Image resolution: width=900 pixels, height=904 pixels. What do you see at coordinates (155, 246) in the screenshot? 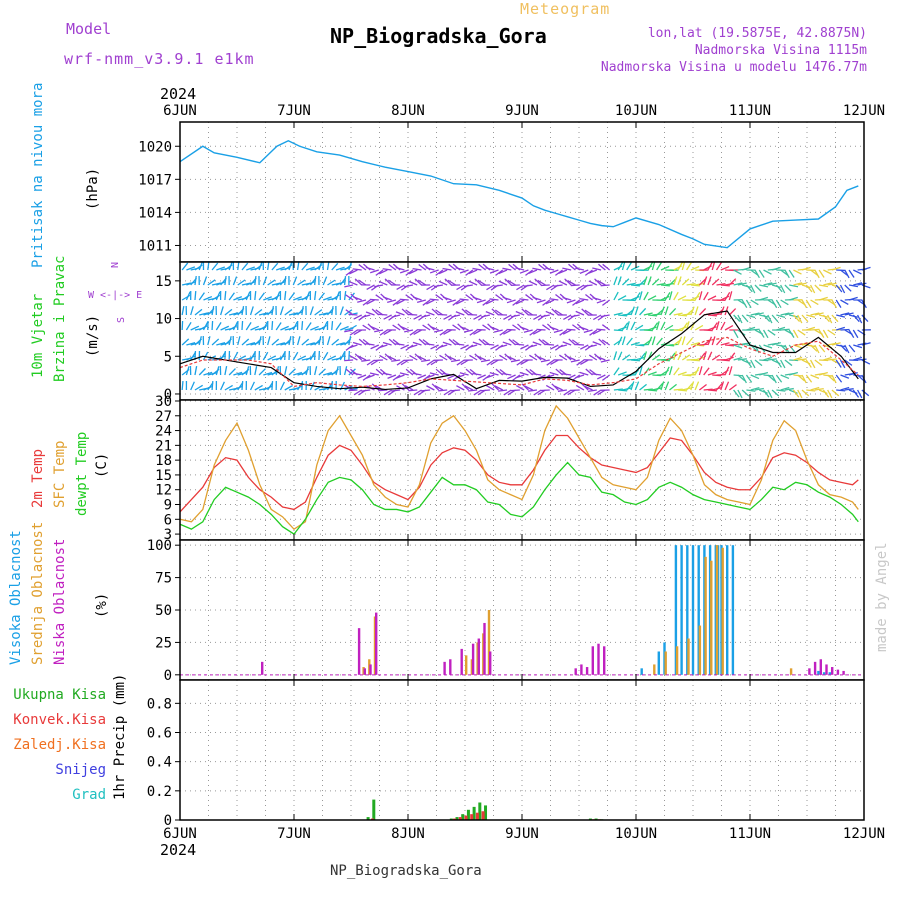
I see `y-tick-label: 1011` at bounding box center [155, 246].